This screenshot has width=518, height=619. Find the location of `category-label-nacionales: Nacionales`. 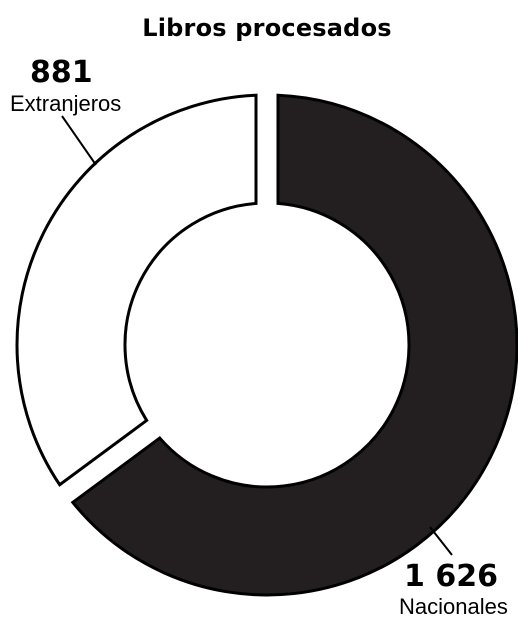

category-label-nacionales: Nacionales is located at coordinates (453, 606).